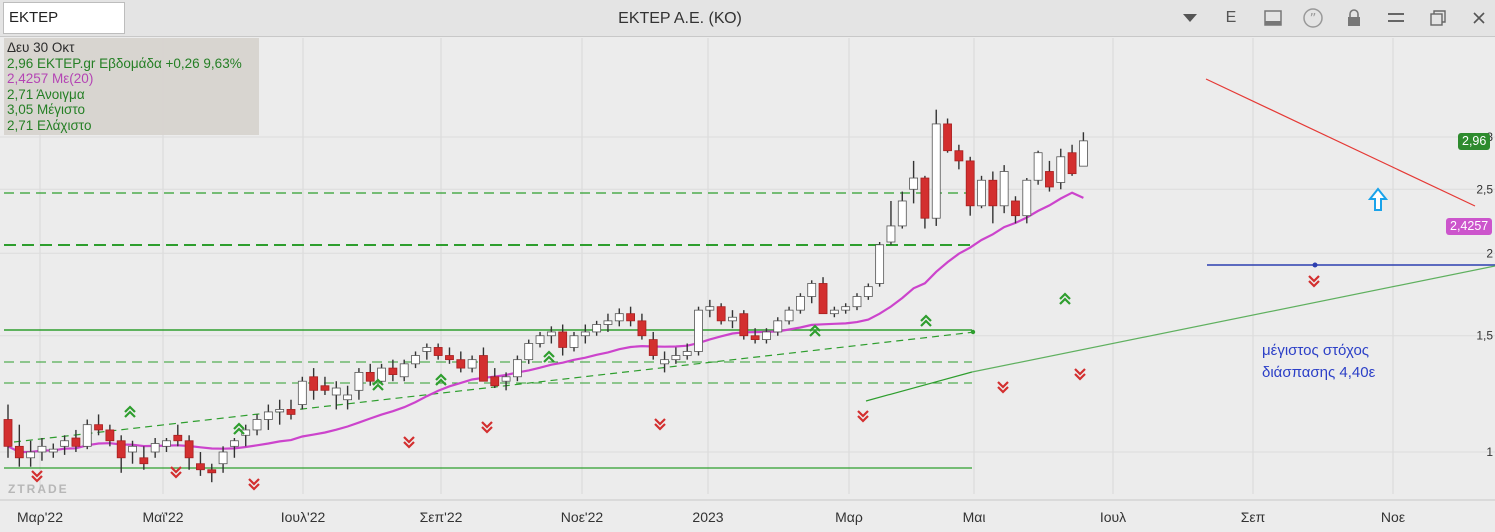 This screenshot has width=1495, height=532. What do you see at coordinates (64, 18) in the screenshot?
I see `symbol-input: ΕΚΤΕΡ` at bounding box center [64, 18].